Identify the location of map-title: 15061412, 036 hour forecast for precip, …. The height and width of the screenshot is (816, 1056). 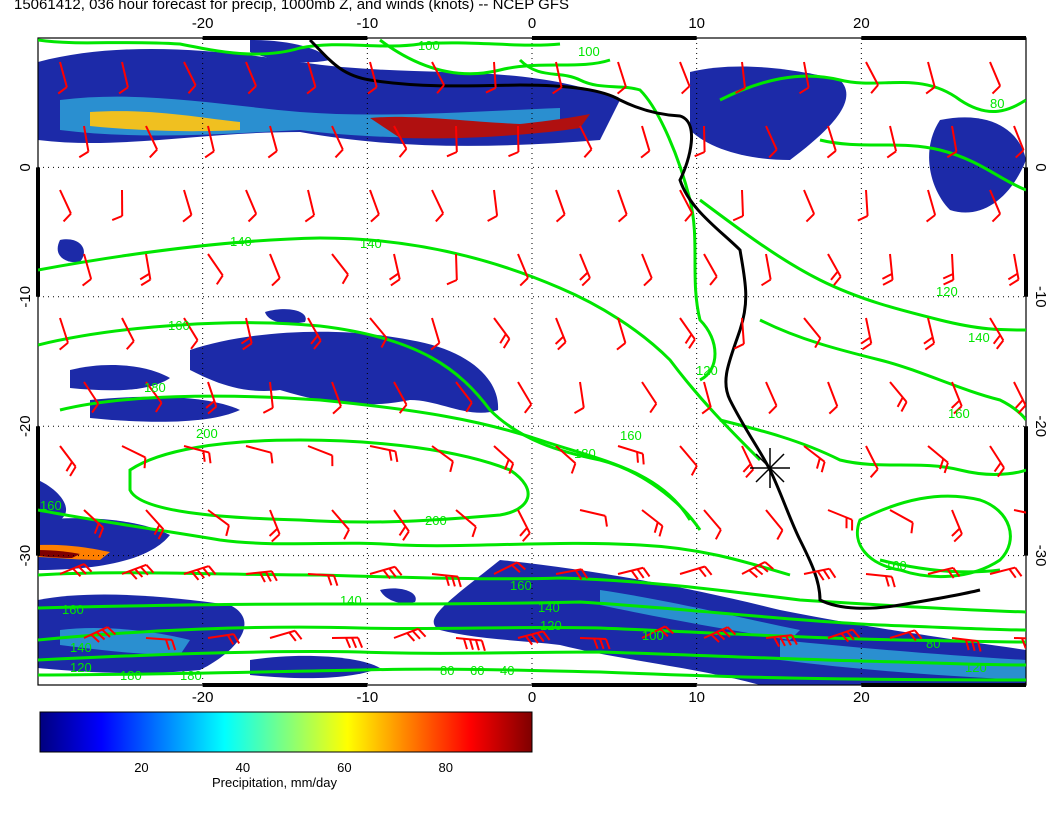
(291, 6).